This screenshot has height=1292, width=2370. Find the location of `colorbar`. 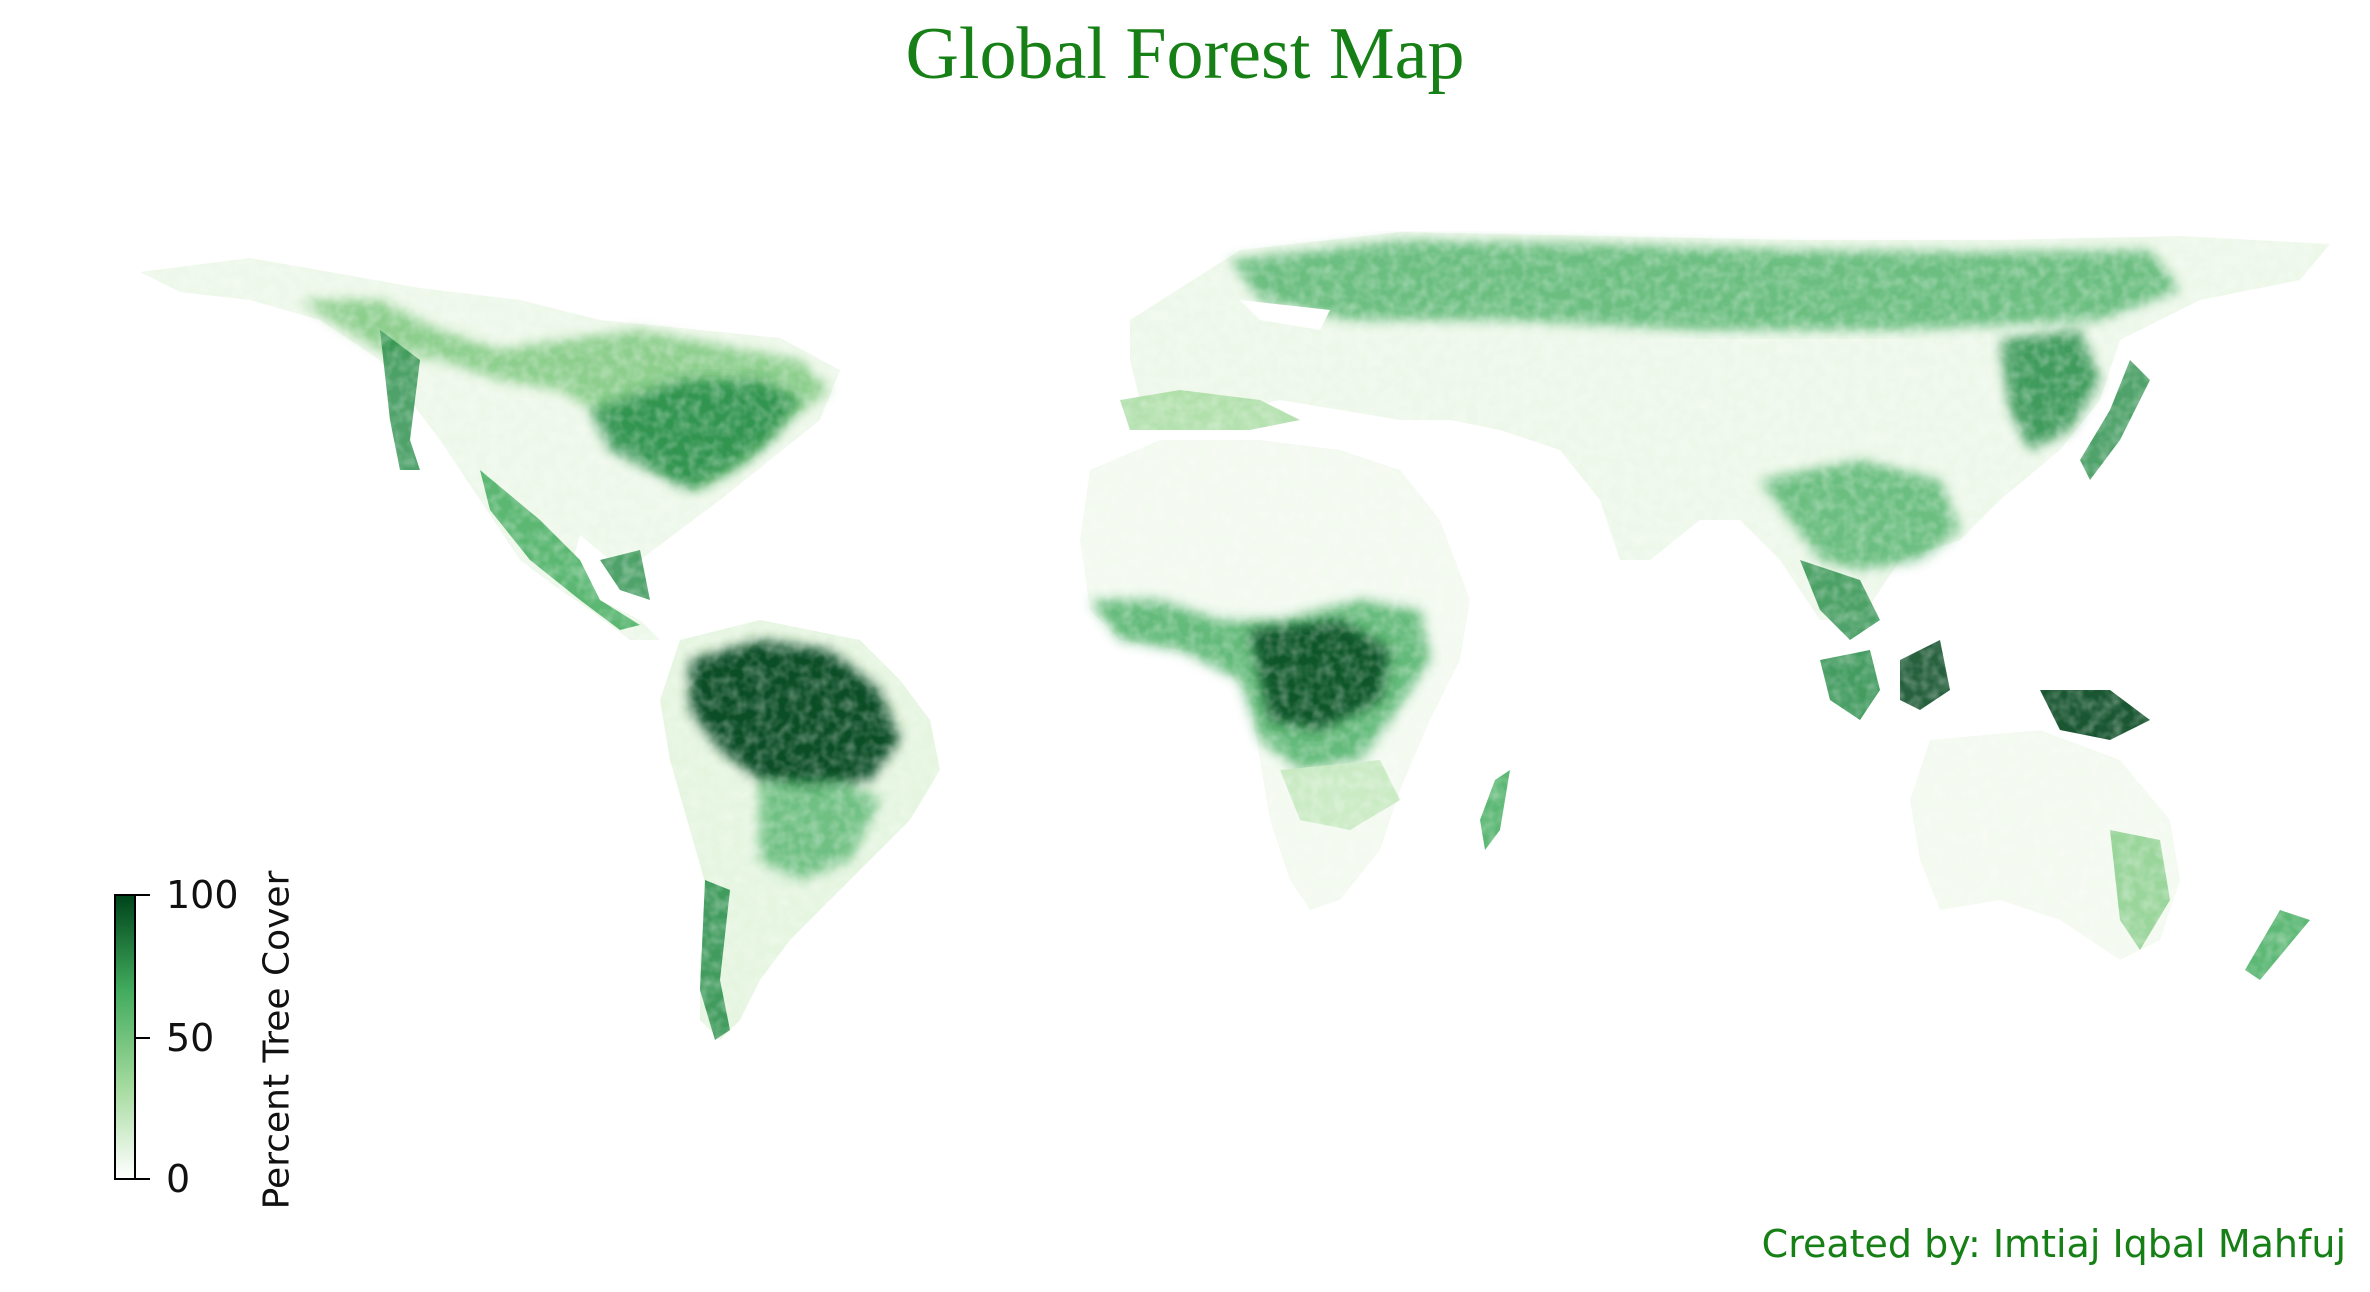

colorbar is located at coordinates (125, 1037).